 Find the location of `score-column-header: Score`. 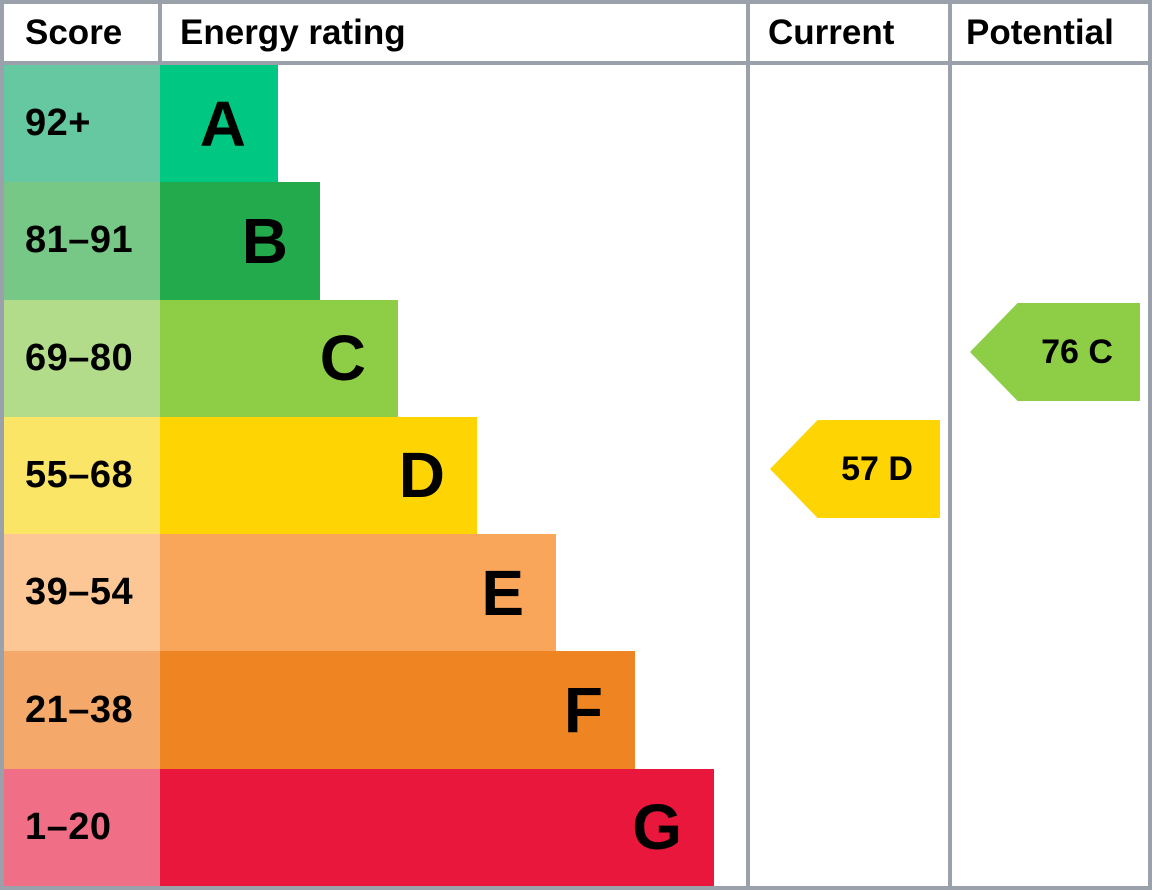

score-column-header: Score is located at coordinates (74, 32).